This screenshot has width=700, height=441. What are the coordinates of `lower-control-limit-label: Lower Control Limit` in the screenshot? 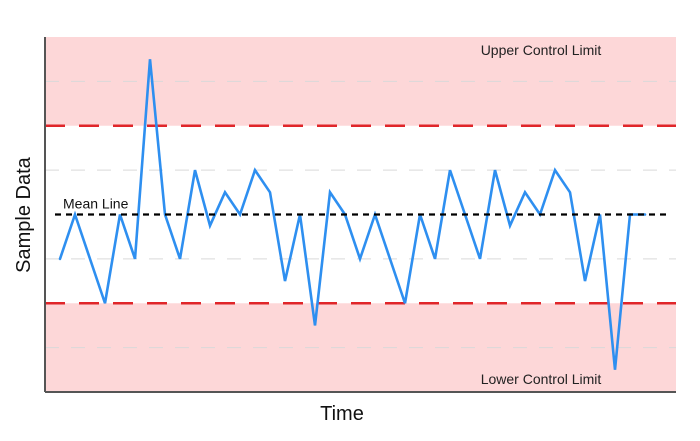 It's located at (541, 379).